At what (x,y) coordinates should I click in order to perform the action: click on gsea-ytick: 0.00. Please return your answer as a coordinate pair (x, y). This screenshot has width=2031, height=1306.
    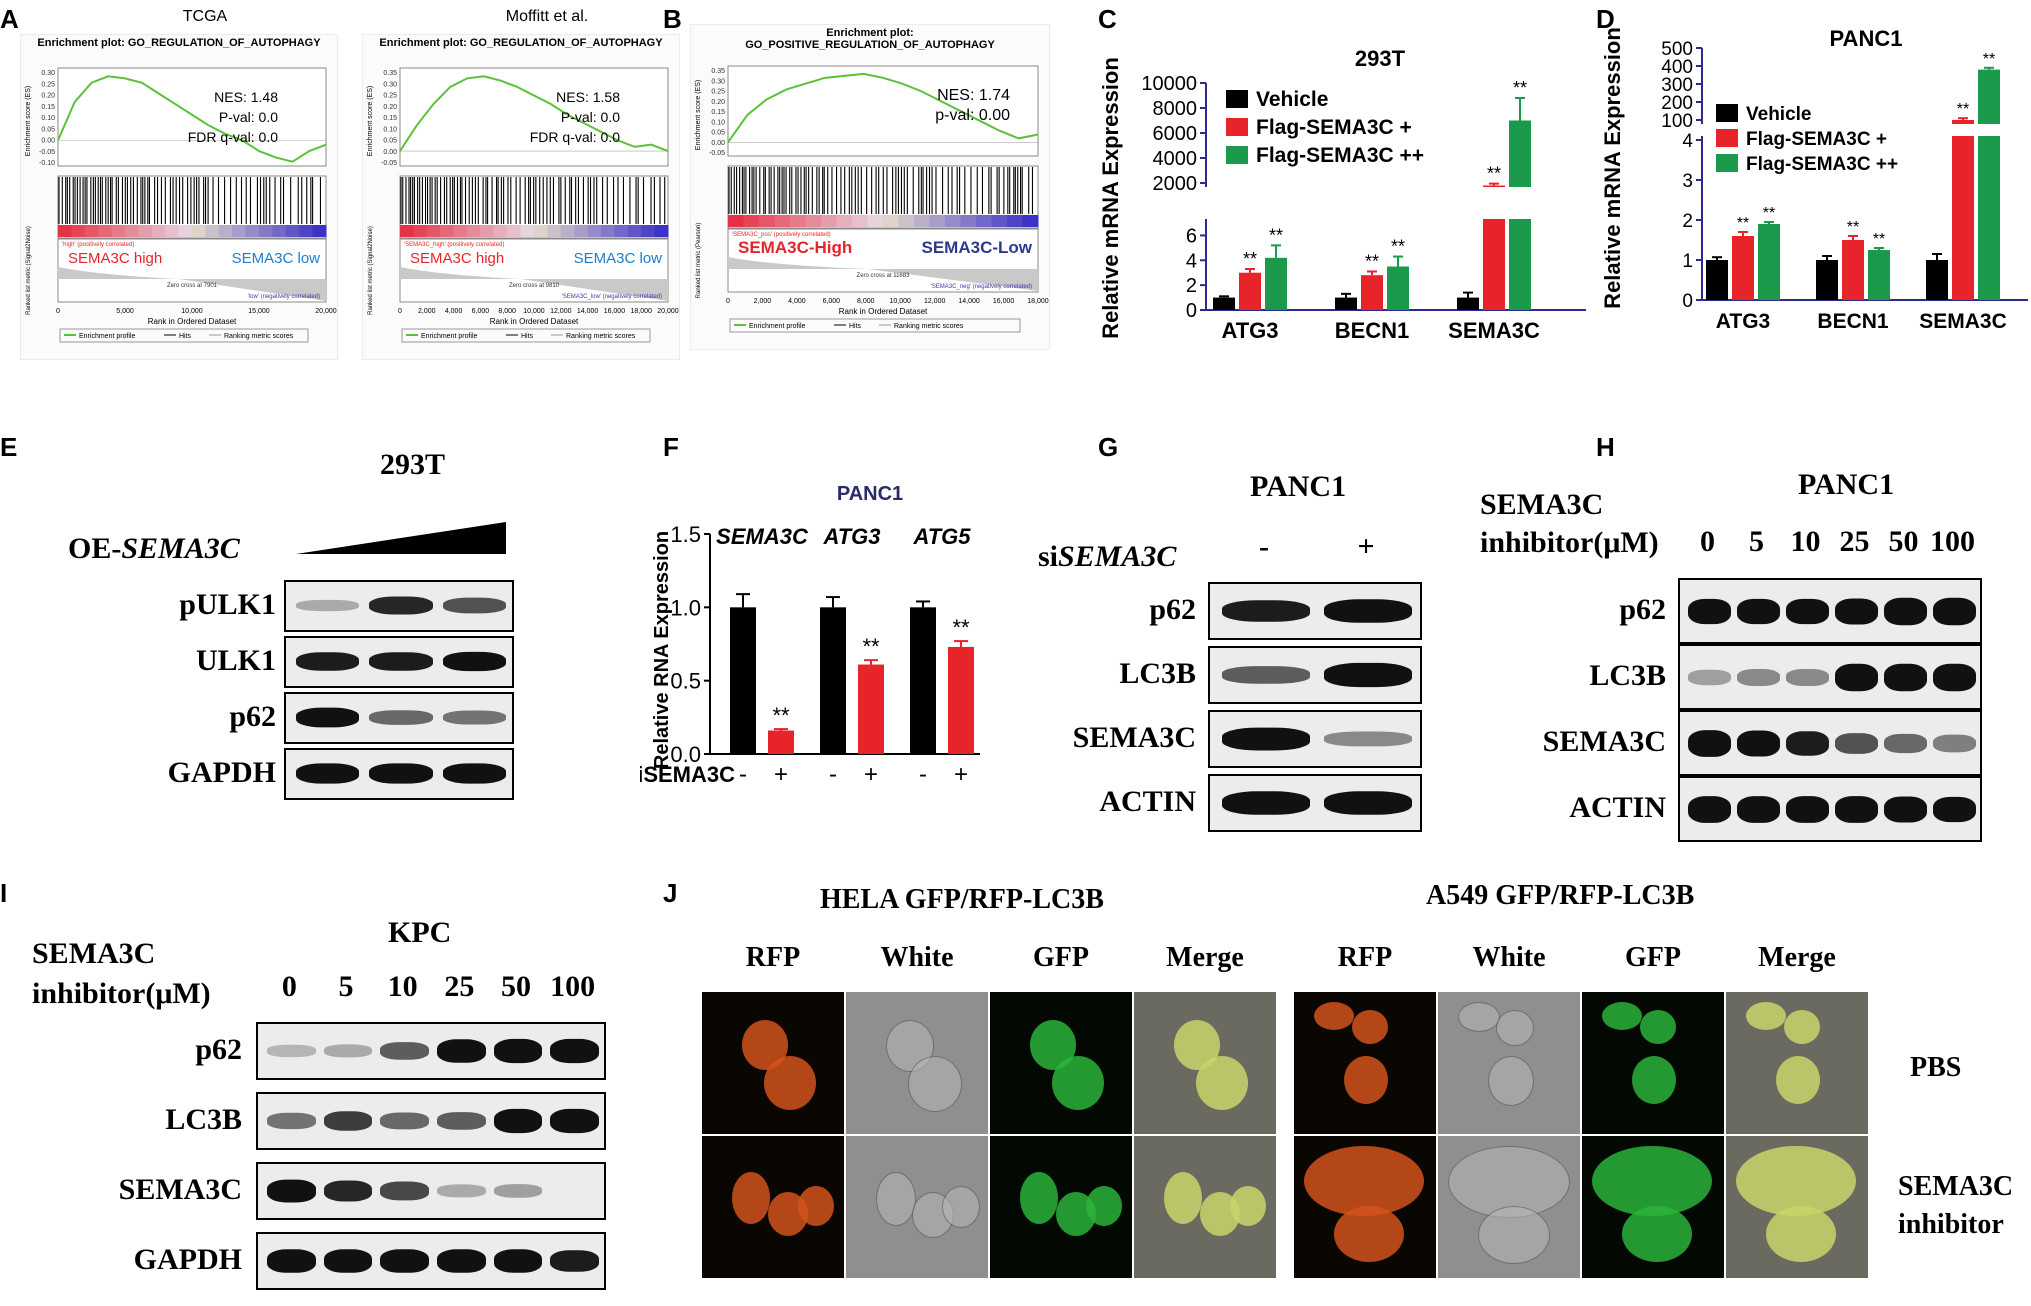
    Looking at the image, I should click on (718, 143).